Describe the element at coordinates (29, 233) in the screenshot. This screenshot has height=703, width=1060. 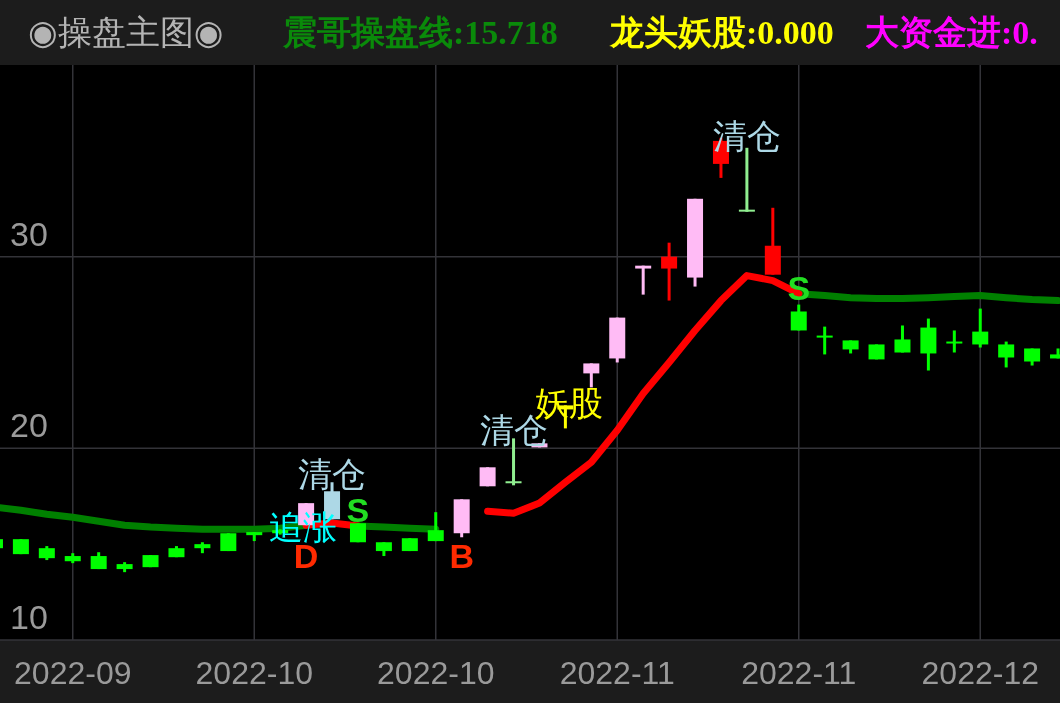
I see `y-tick-label: 30` at that location.